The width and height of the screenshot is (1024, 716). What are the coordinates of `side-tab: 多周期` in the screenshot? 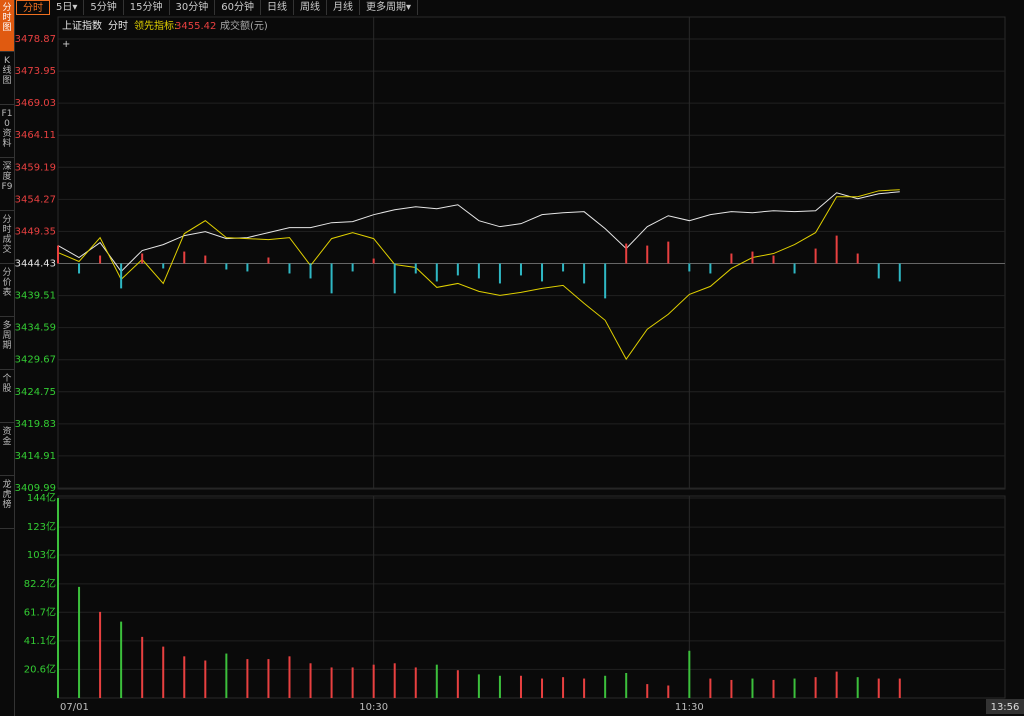 It's located at (7, 344).